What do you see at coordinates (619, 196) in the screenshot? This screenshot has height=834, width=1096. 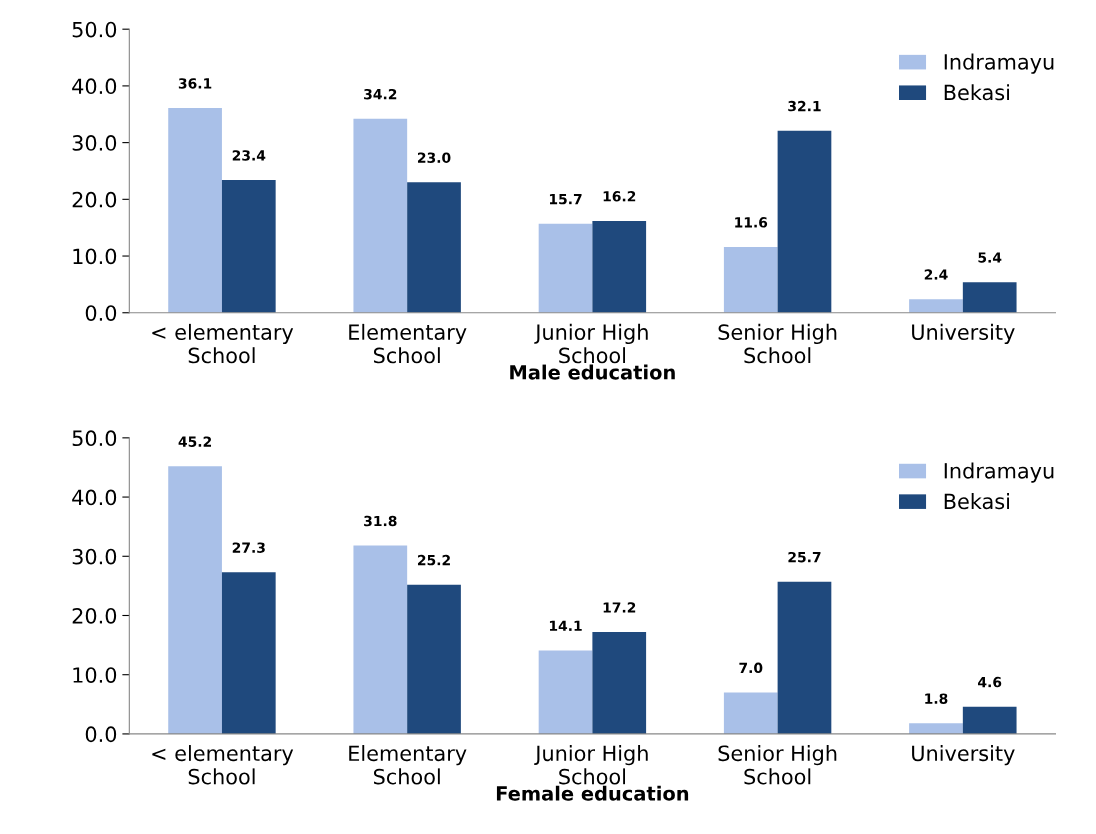 I see `data-label: 16.2` at bounding box center [619, 196].